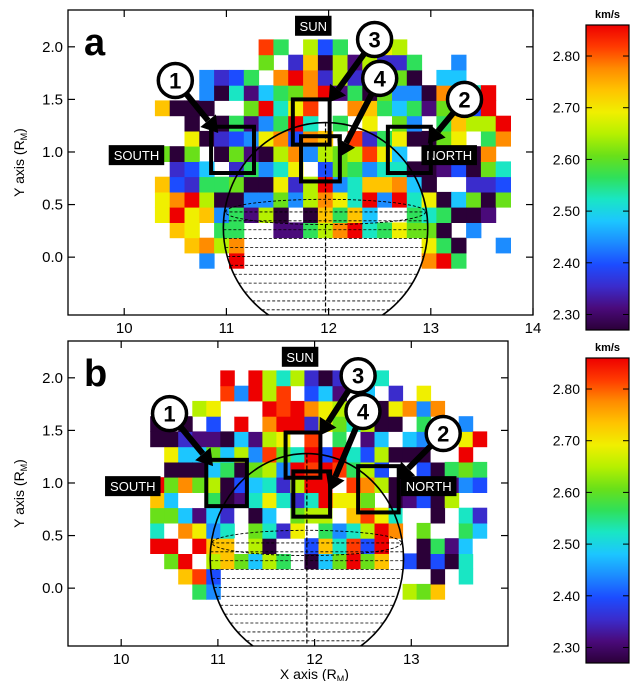 The image size is (642, 686). I want to click on region-label: SUN, so click(299, 357).